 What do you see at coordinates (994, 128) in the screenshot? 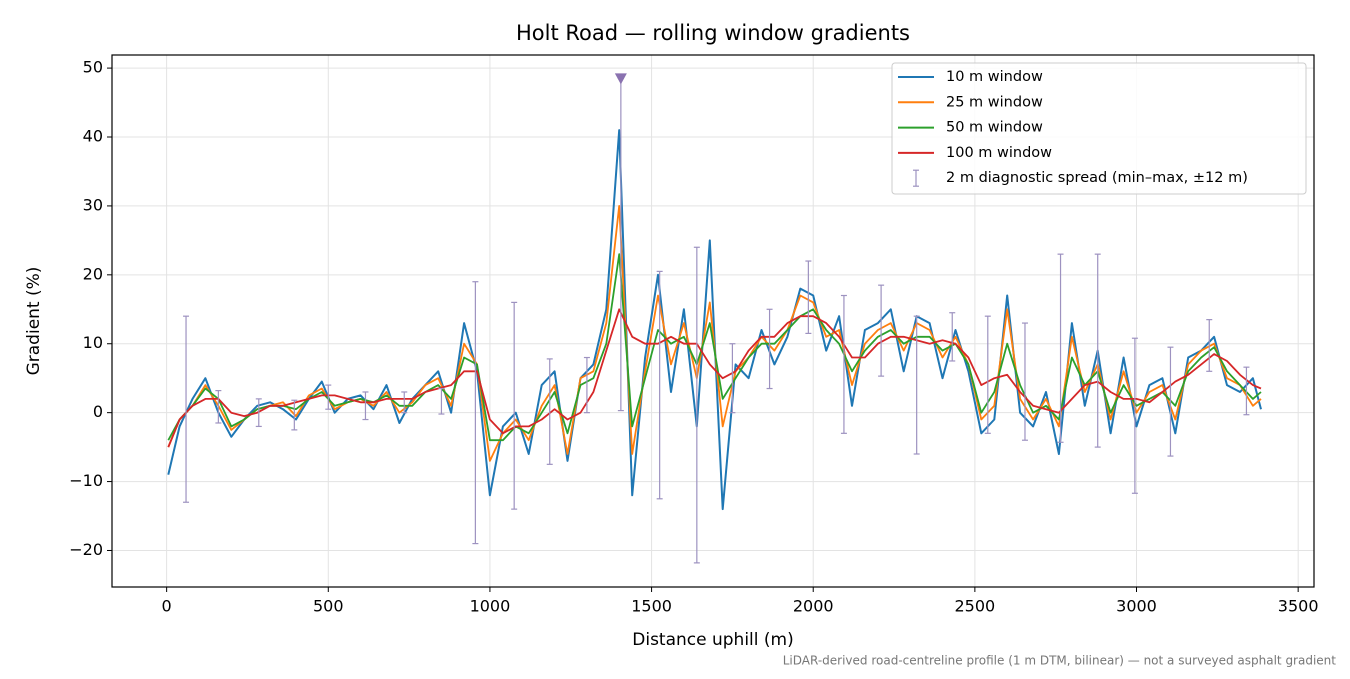
I see `legend-label: 50 m window` at bounding box center [994, 128].